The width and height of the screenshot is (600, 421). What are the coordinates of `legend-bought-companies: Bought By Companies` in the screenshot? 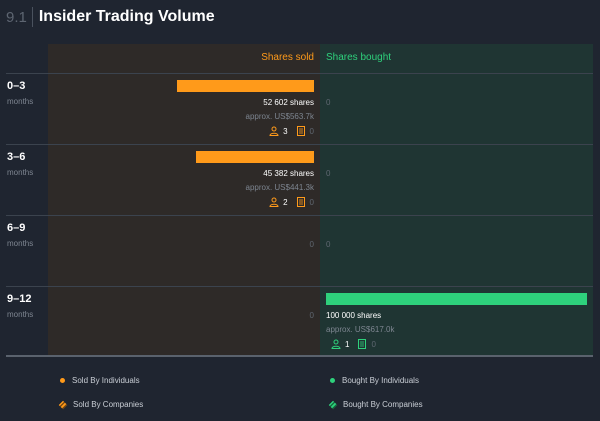 It's located at (375, 404).